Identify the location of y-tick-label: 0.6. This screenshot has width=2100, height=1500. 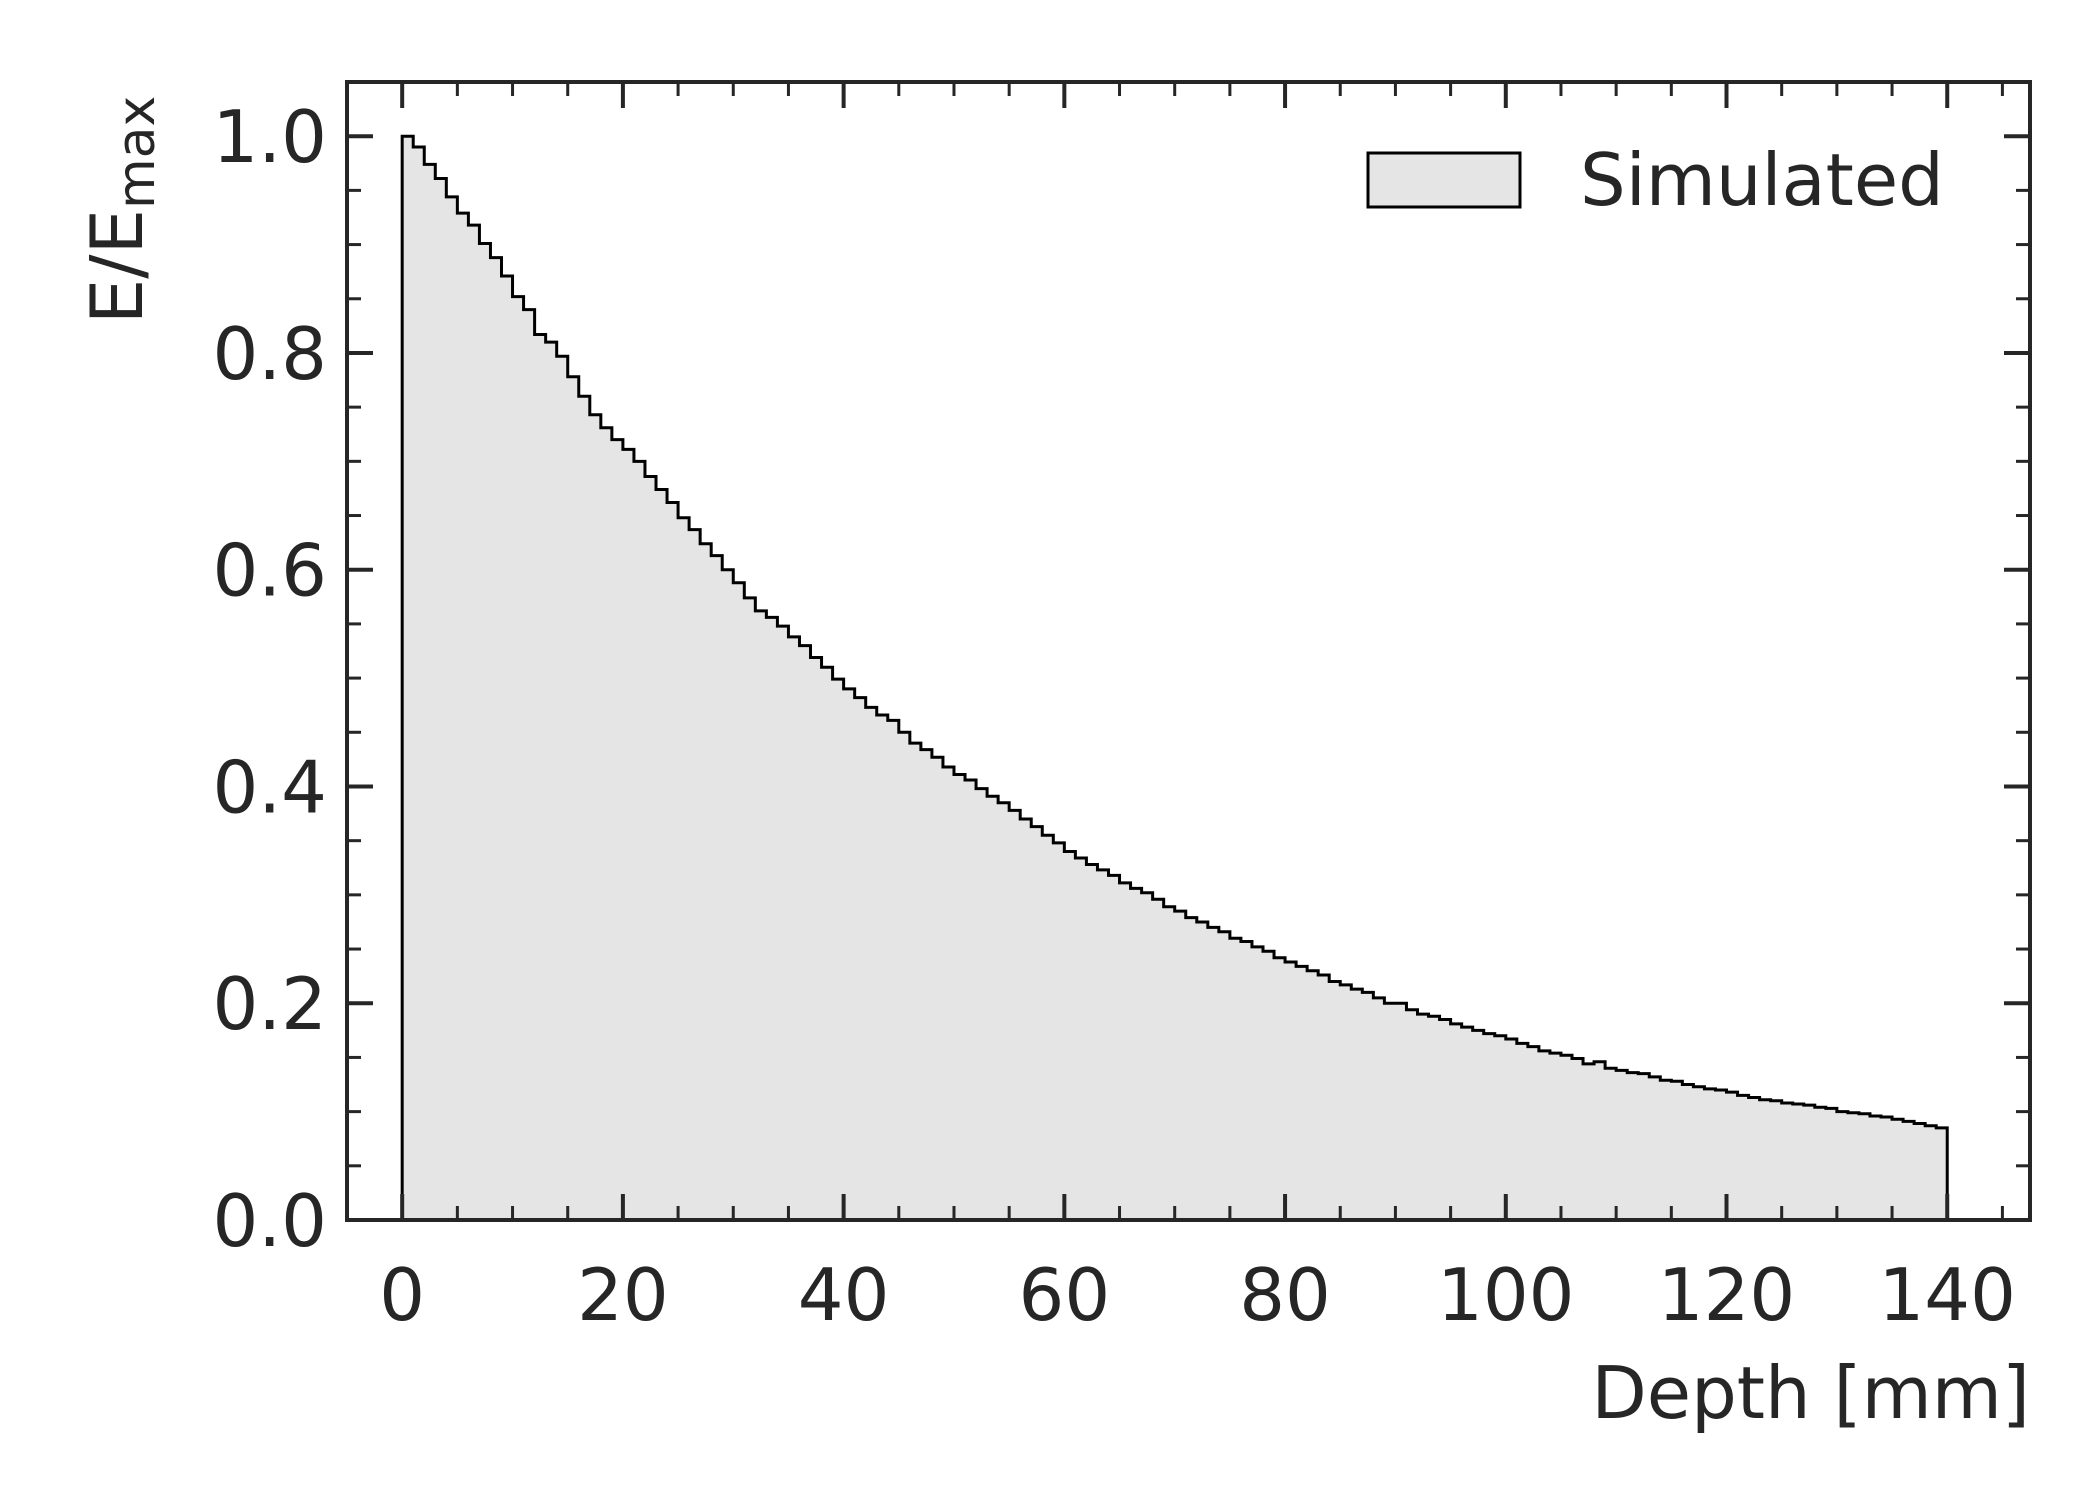
(269, 571).